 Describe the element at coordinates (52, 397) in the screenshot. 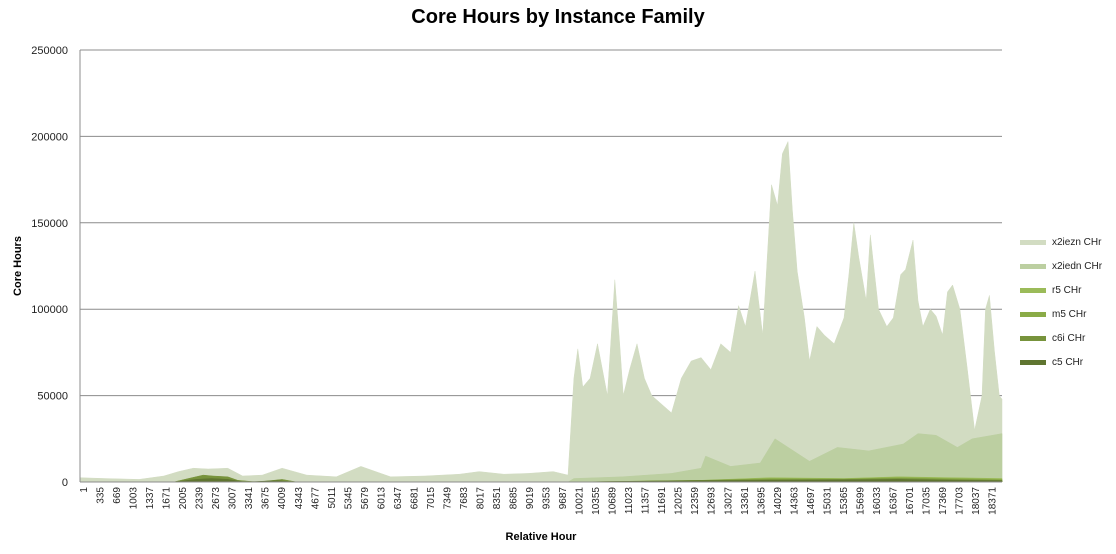

I see `y-tick-label: 50000` at that location.